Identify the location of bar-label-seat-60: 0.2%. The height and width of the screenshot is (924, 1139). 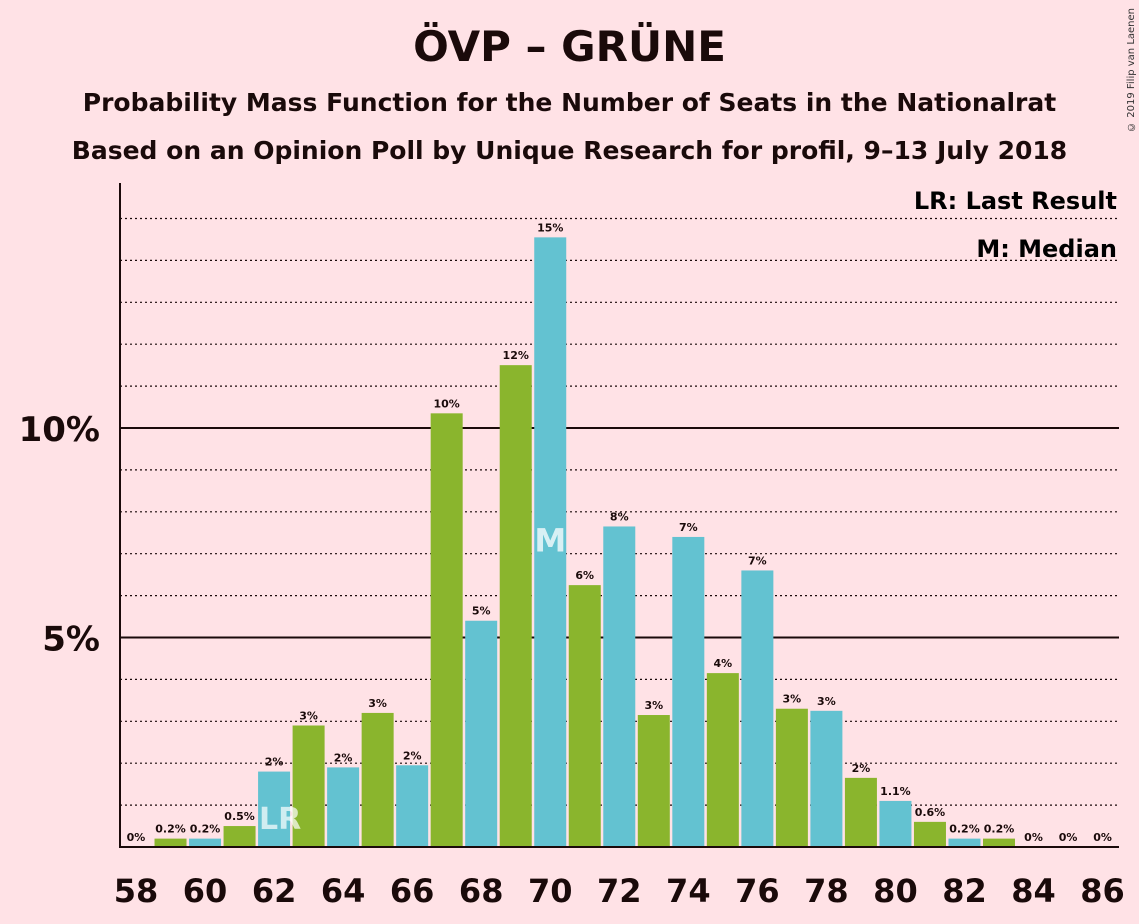
(205, 829).